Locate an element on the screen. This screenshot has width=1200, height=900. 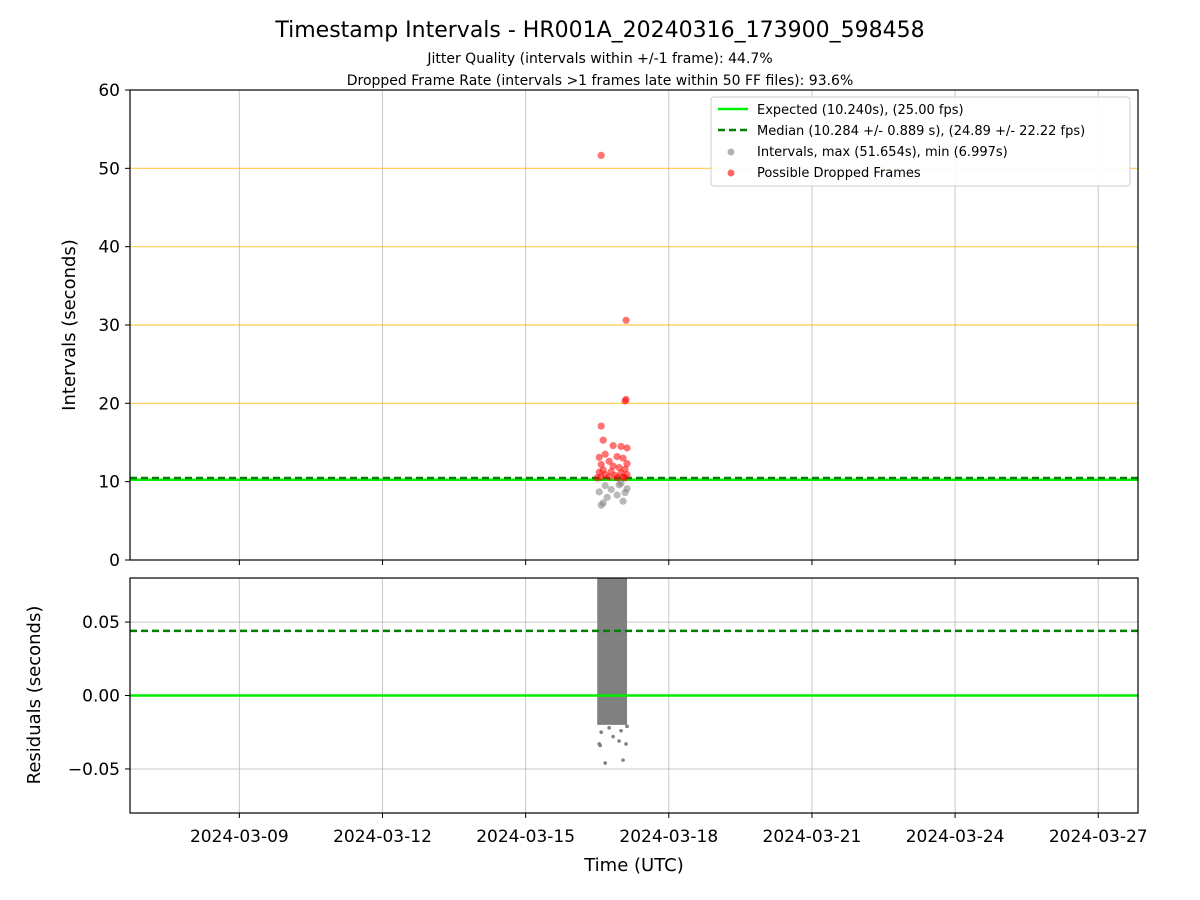
intervals-y-ticks: 0 10 20 30 40 50 60 is located at coordinates (114, 326).